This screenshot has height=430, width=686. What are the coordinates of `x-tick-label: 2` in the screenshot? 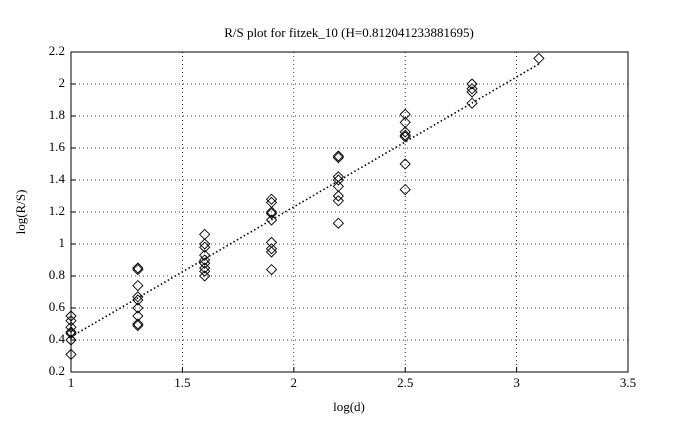 It's located at (294, 382).